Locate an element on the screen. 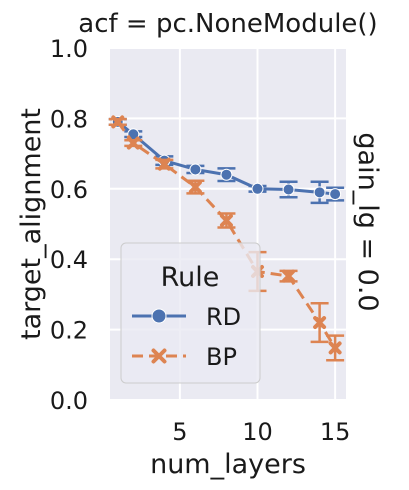 The width and height of the screenshot is (409, 490). y-tick-label: 0.0 is located at coordinates (69, 401).